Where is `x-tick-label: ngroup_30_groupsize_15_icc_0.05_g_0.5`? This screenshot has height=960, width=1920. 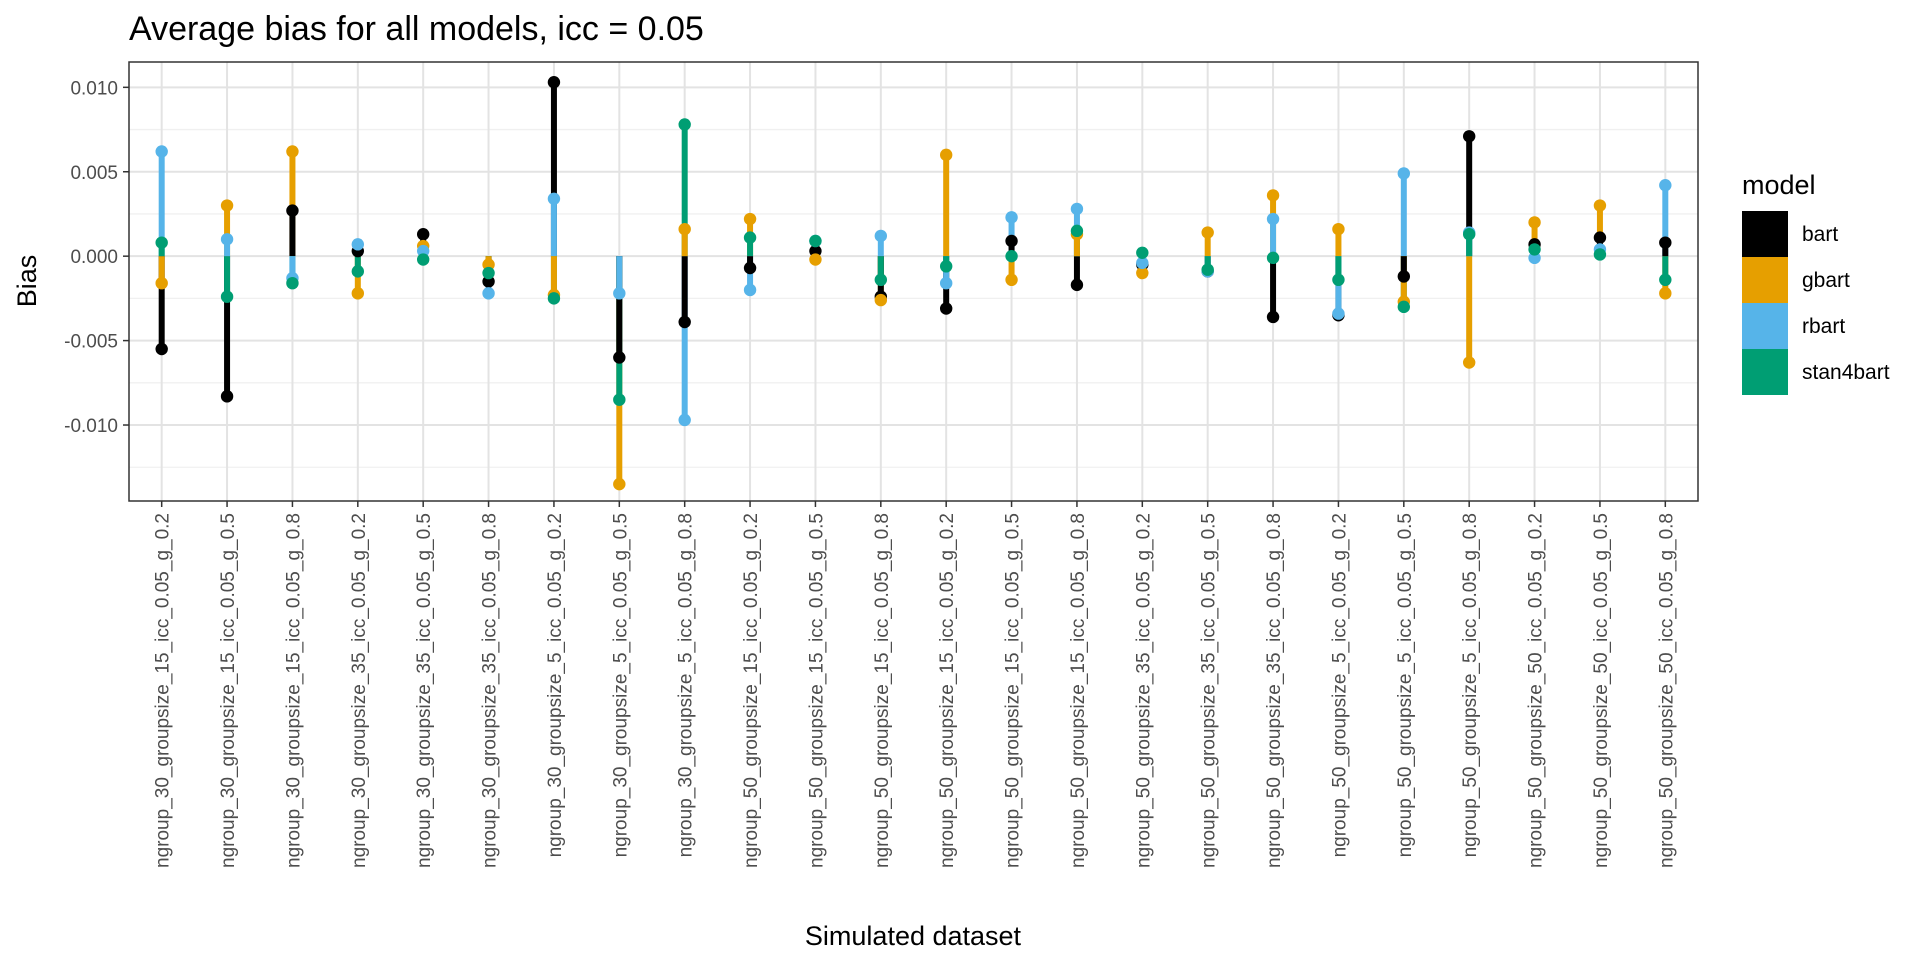
x-tick-label: ngroup_30_groupsize_15_icc_0.05_g_0.5 is located at coordinates (228, 690).